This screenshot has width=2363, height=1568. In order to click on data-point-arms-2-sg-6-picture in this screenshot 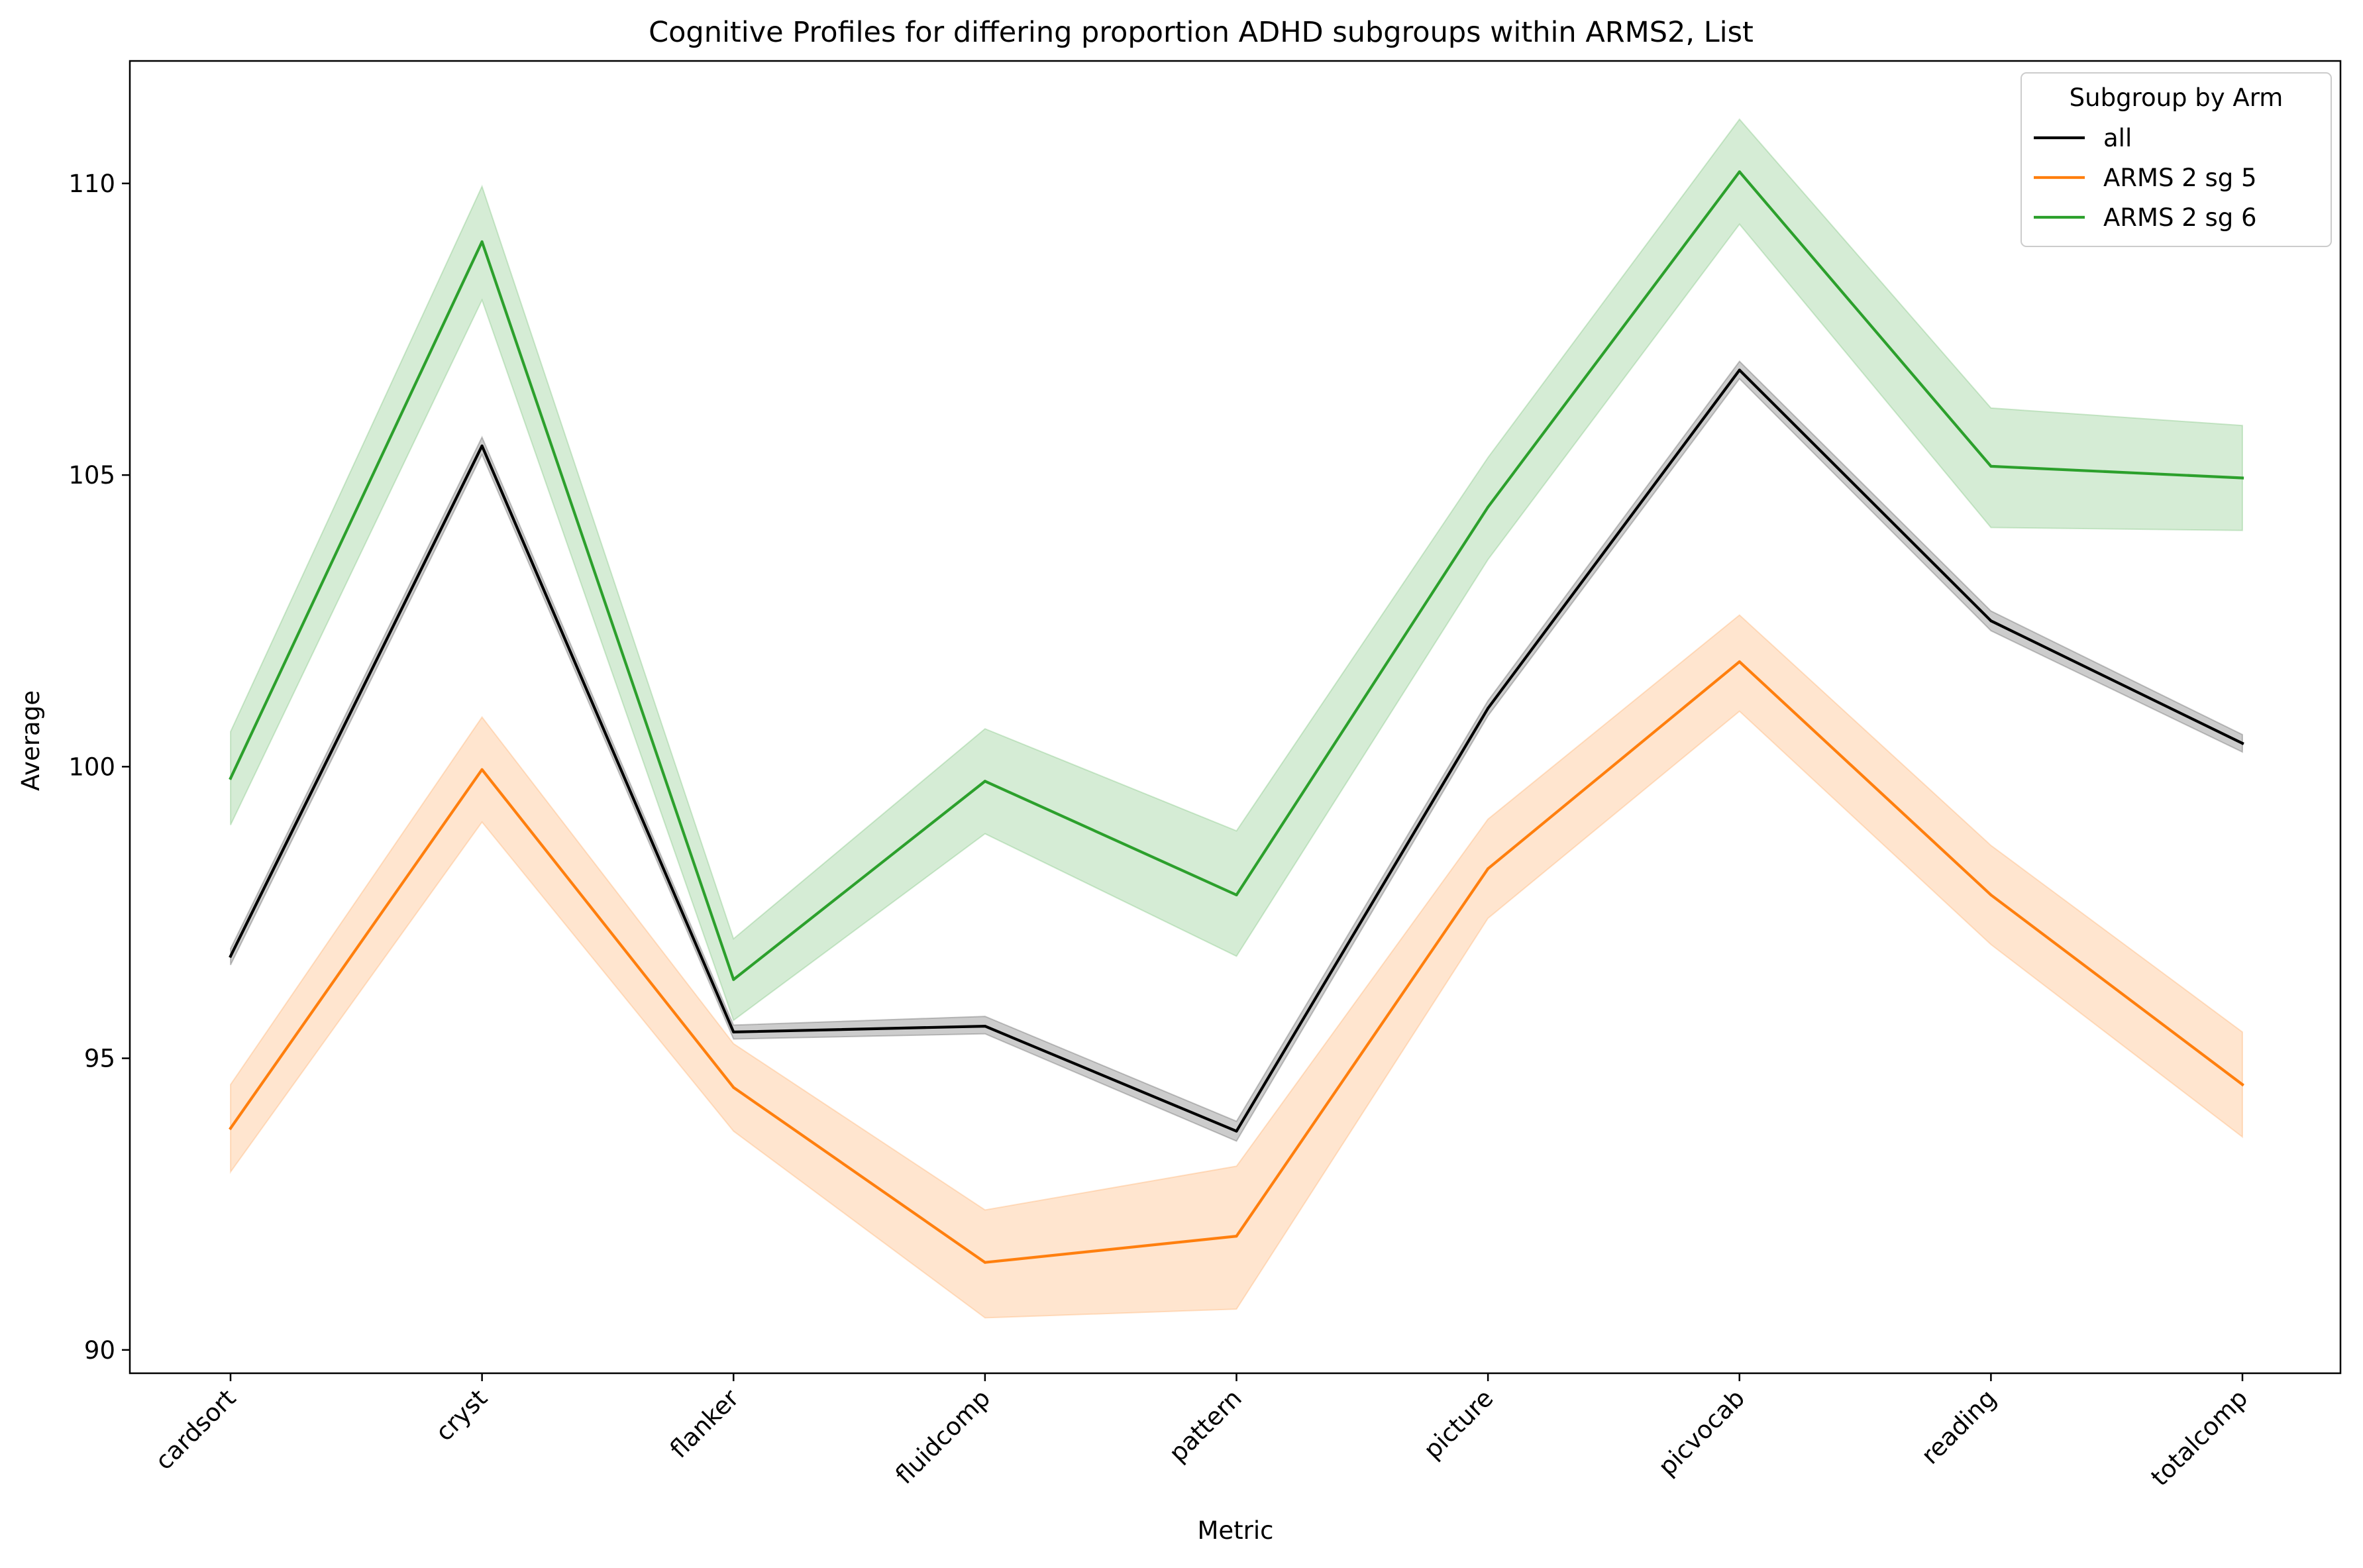, I will do `click(1488, 507)`.